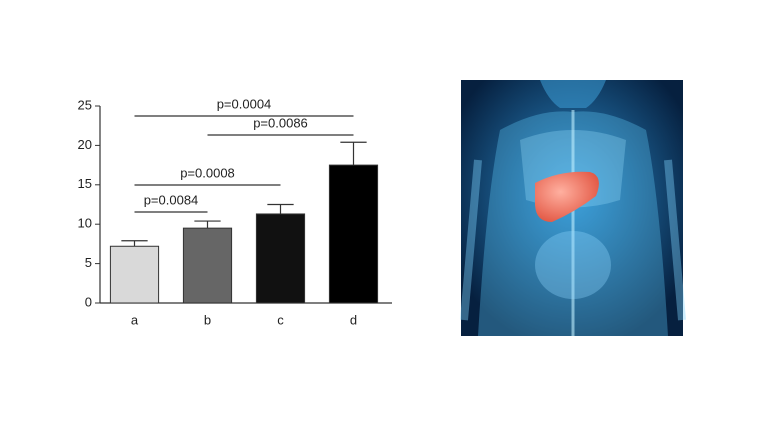 This screenshot has width=770, height=423. What do you see at coordinates (85, 104) in the screenshot?
I see `y-tick-label: 25` at bounding box center [85, 104].